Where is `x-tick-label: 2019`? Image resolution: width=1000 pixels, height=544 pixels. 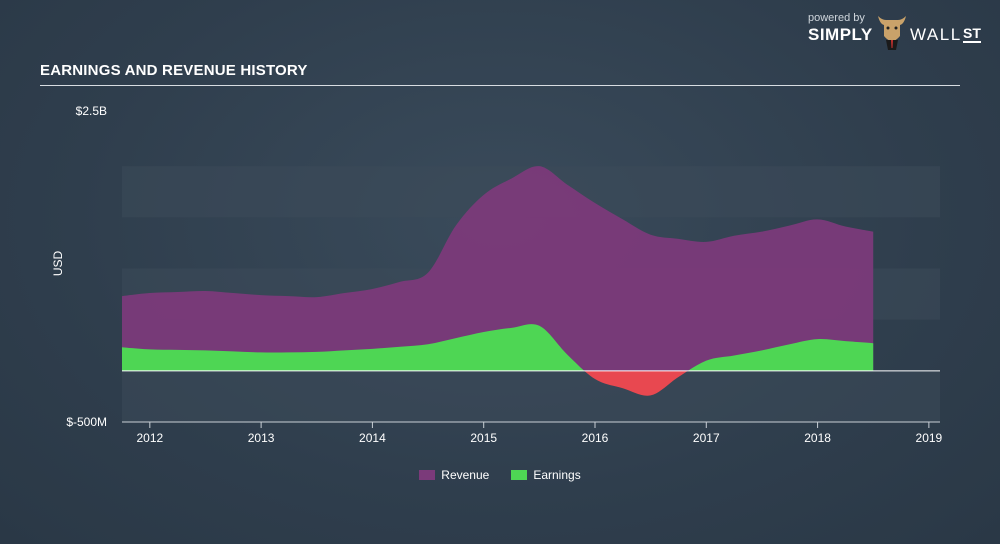 x-tick-label: 2019 is located at coordinates (929, 438).